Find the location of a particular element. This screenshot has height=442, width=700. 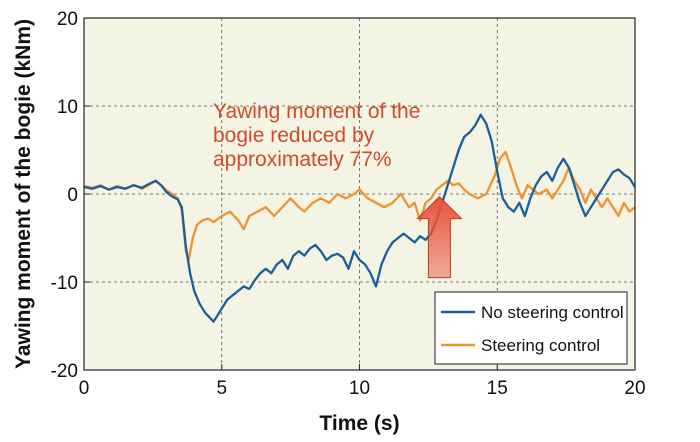

legend: No steering control Steering control is located at coordinates (531, 328).